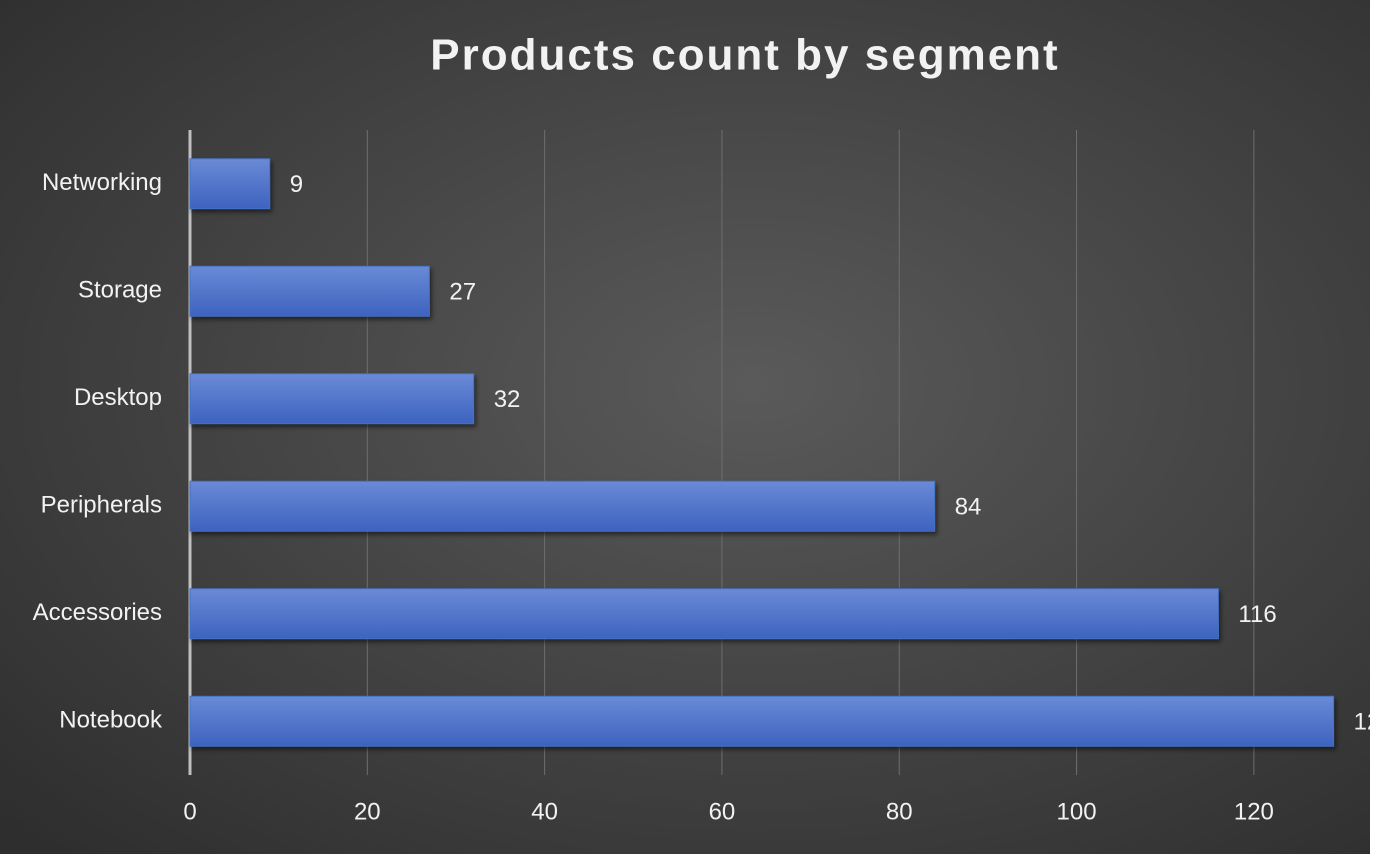 This screenshot has height=859, width=1376. I want to click on x-tick-label: 100, so click(1077, 811).